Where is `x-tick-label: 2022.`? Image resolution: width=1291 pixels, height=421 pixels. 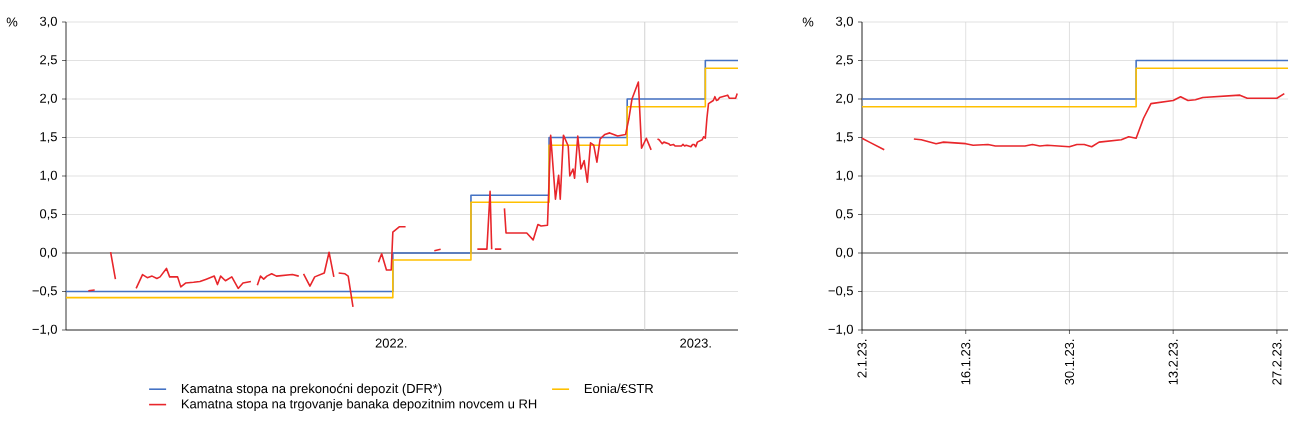
x-tick-label: 2022. is located at coordinates (391, 343).